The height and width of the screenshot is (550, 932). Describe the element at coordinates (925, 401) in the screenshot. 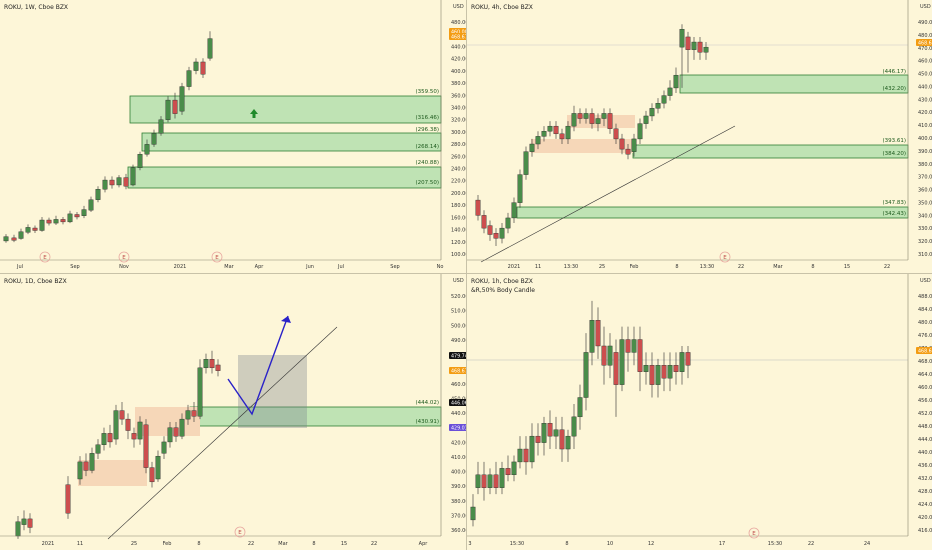

I see `y-tick-label: 456.00` at that location.